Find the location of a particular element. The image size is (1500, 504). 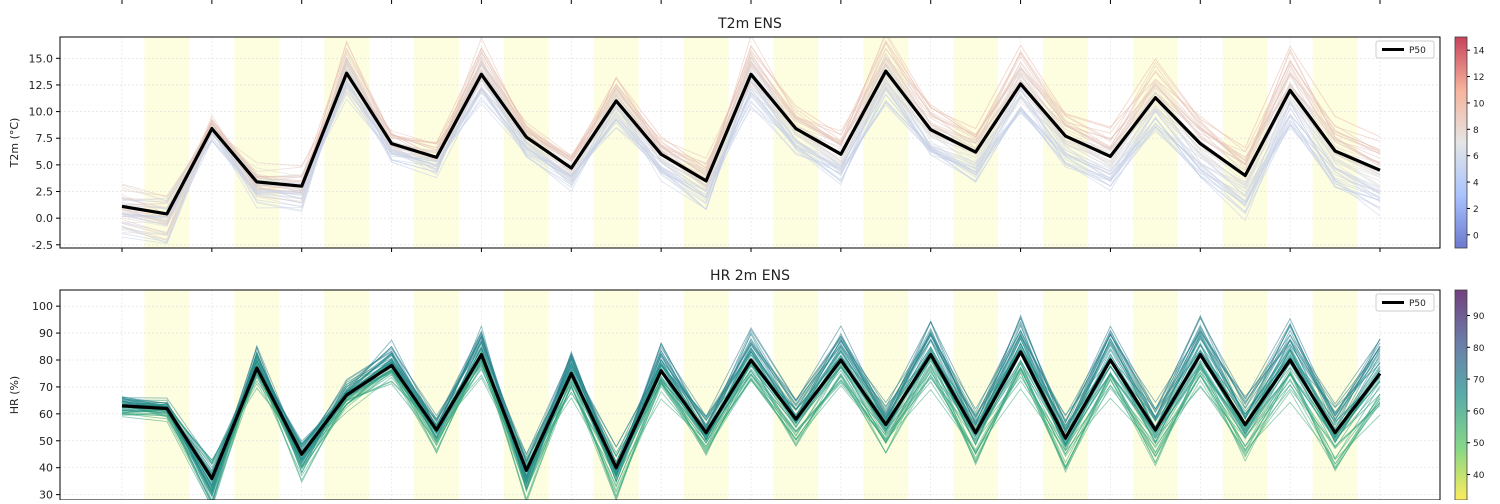

colorbar-tick-label: 6 is located at coordinates (1476, 157).